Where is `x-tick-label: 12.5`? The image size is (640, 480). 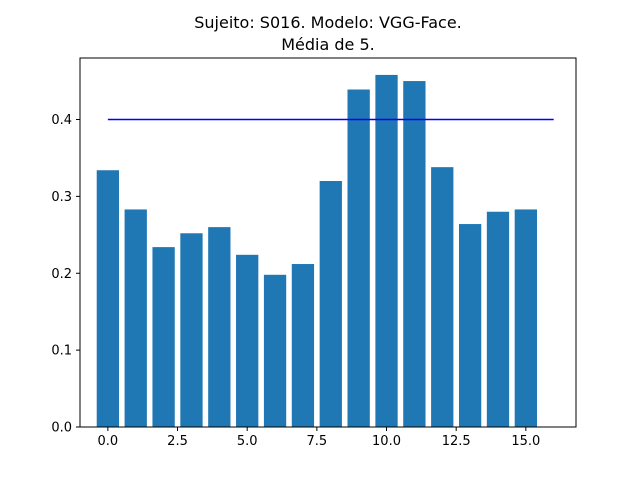
x-tick-label: 12.5 is located at coordinates (456, 441).